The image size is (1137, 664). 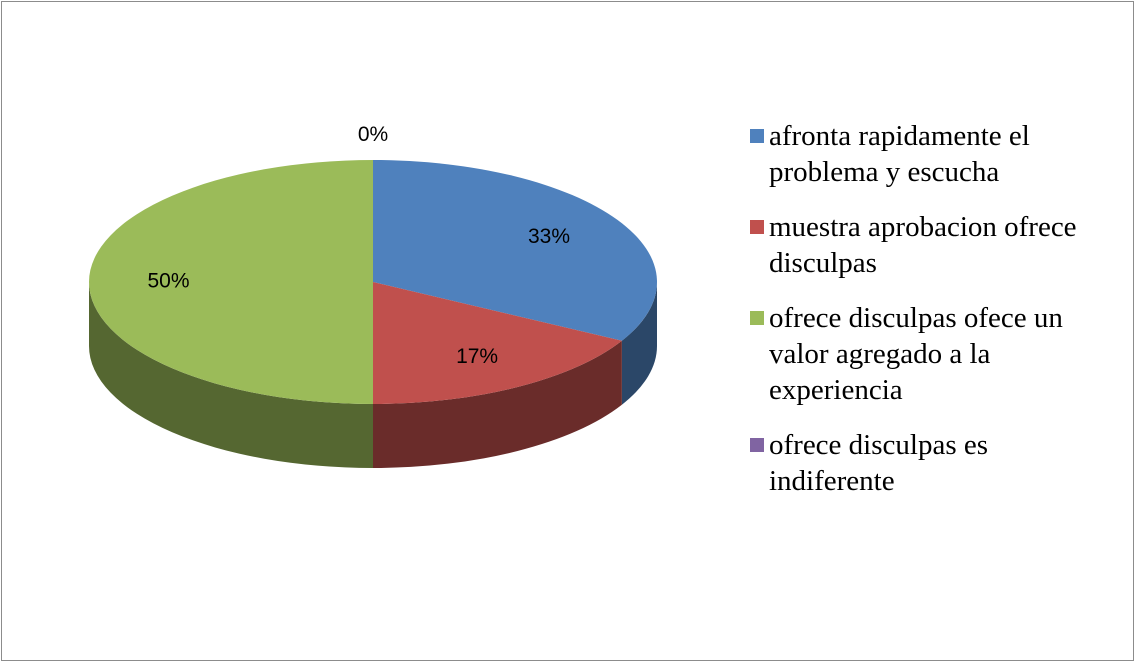 I want to click on data-label: 33%, so click(x=549, y=236).